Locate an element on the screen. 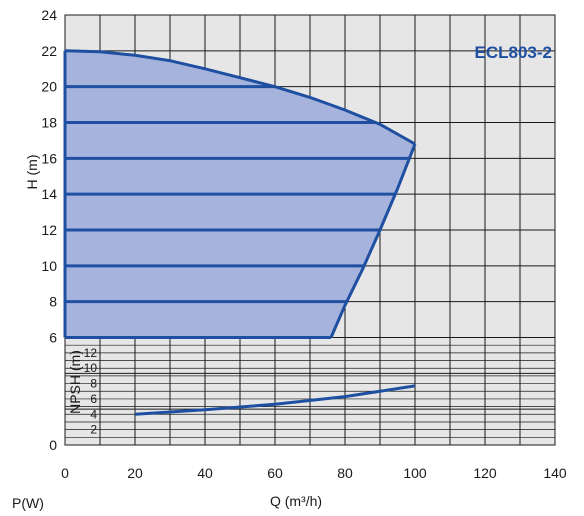  x-axis-ticks: 0 20 40 60 80 100 120 140 is located at coordinates (314, 473).